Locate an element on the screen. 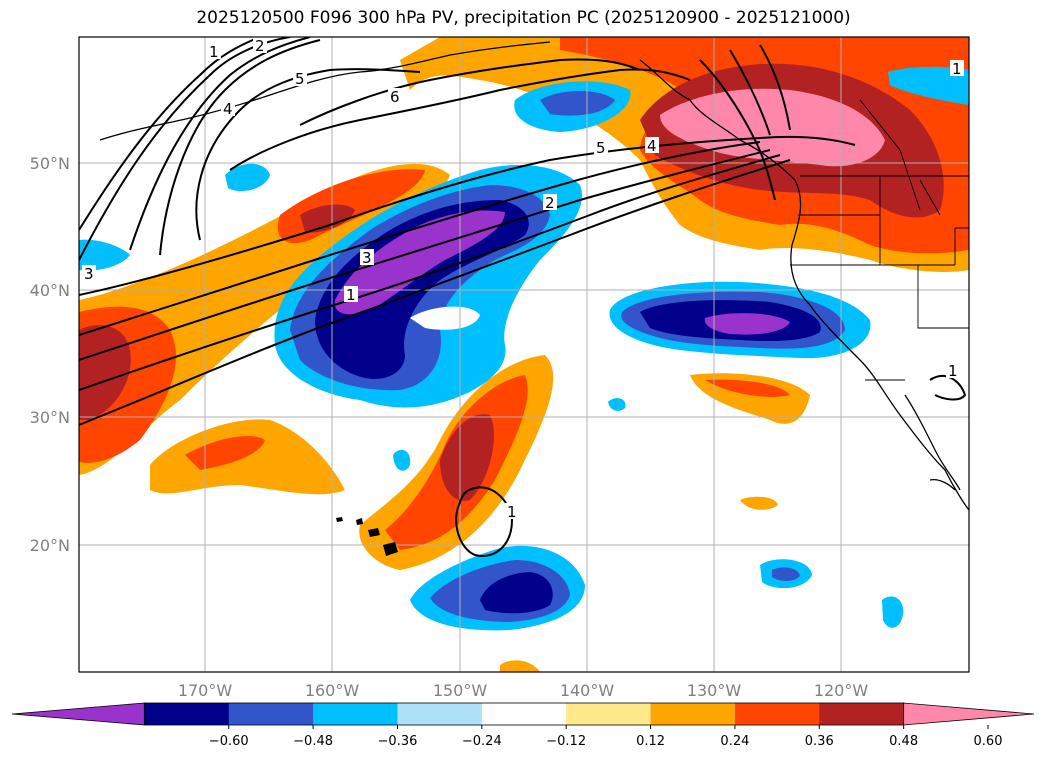  lon-label: 140°W is located at coordinates (587, 690).